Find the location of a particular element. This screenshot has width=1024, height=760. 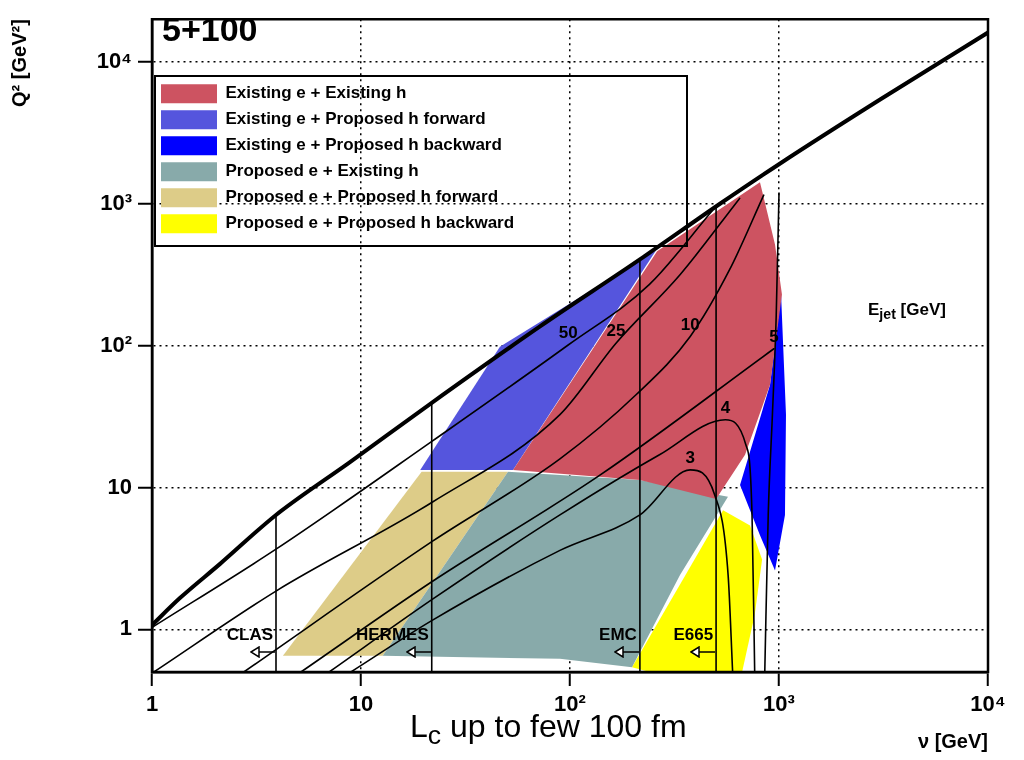

y-axis-title: Q² [GeV²] is located at coordinates (18, 63).